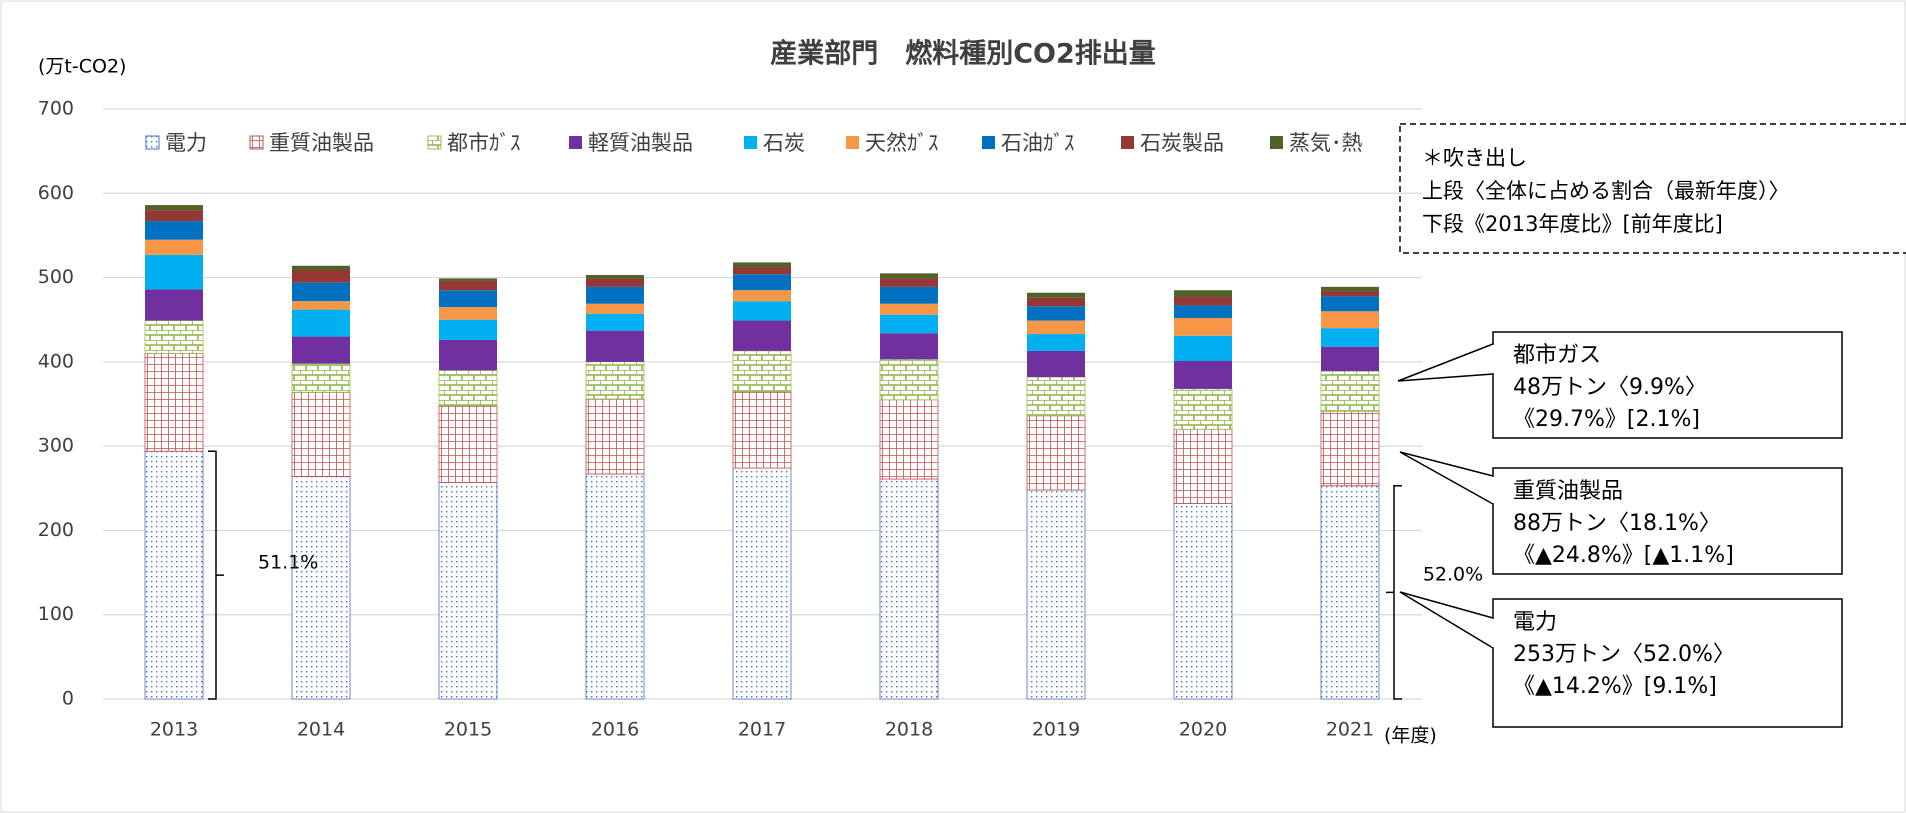 The width and height of the screenshot is (1906, 813). Describe the element at coordinates (1623, 555) in the screenshot. I see `callout-line: 《▲24.8%》[▲1.1%]` at that location.